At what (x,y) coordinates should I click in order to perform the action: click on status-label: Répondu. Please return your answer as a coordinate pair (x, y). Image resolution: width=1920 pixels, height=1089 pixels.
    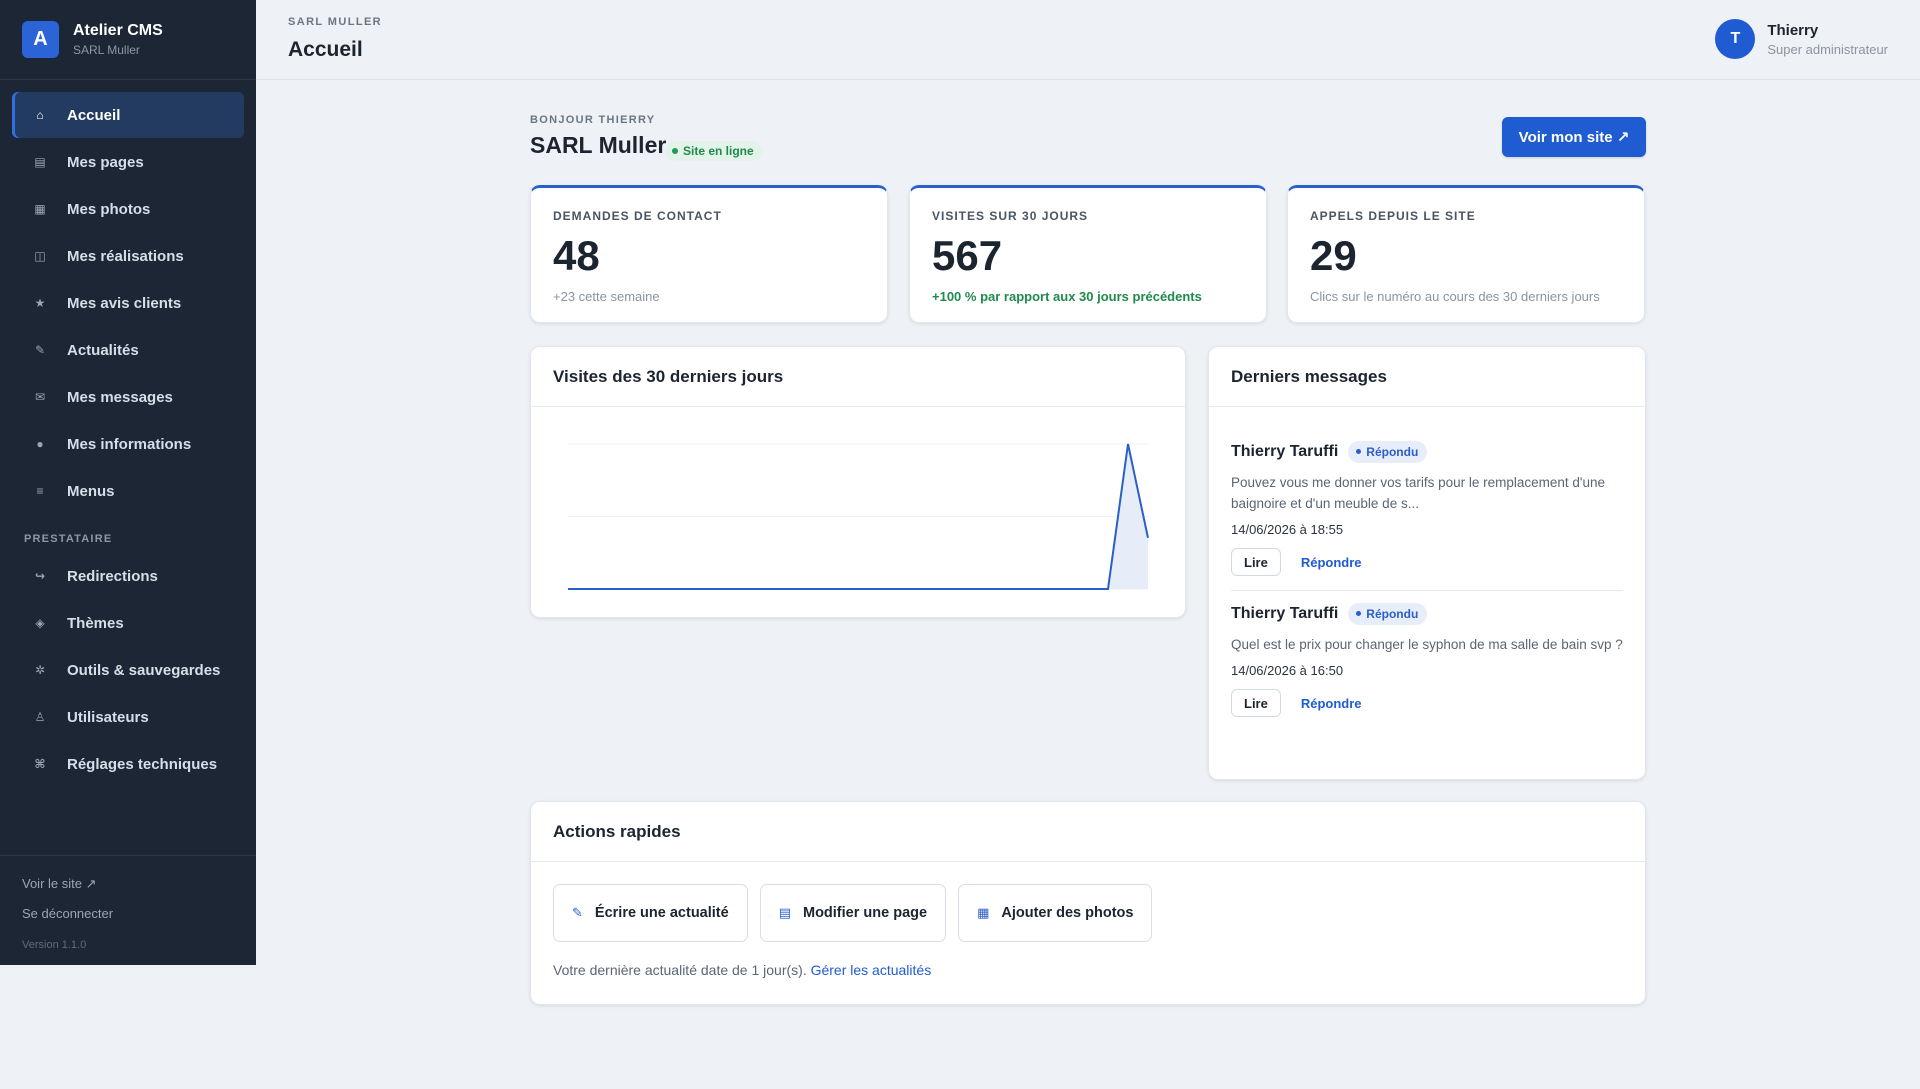
    Looking at the image, I should click on (1392, 452).